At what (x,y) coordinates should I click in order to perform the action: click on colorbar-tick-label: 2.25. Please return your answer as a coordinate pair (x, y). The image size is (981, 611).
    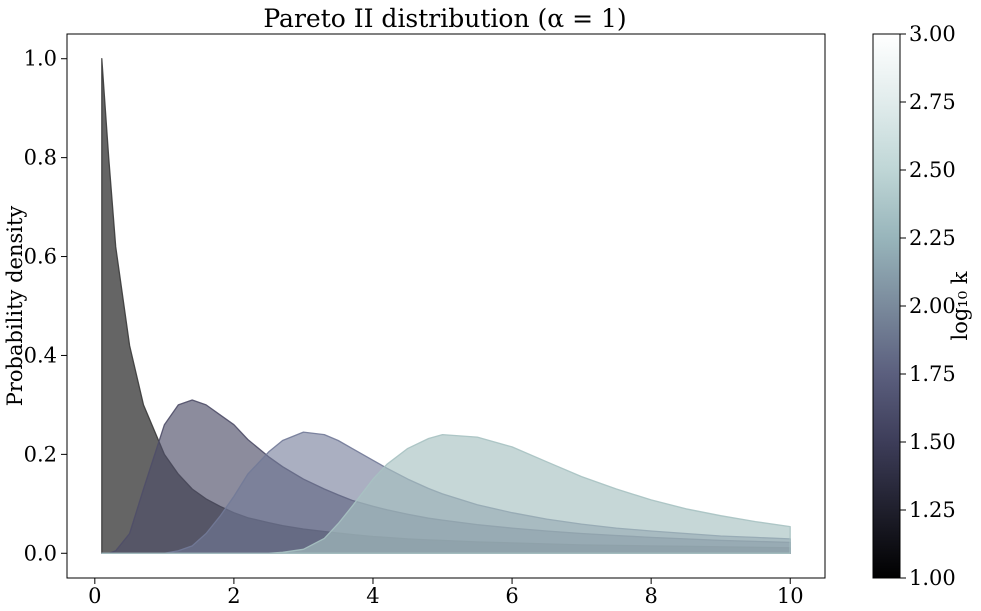
    Looking at the image, I should click on (932, 238).